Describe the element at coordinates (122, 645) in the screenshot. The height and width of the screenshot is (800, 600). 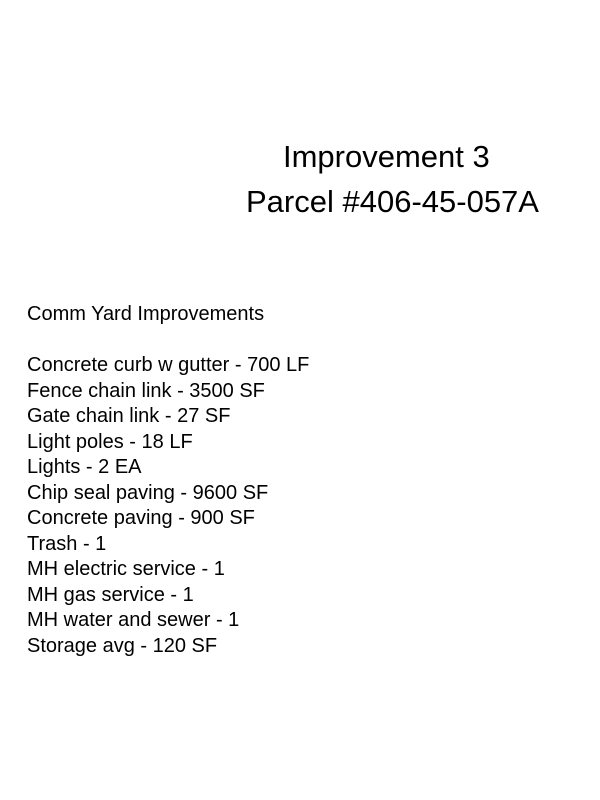
I see `list-item: Storage avg - 120 SF` at that location.